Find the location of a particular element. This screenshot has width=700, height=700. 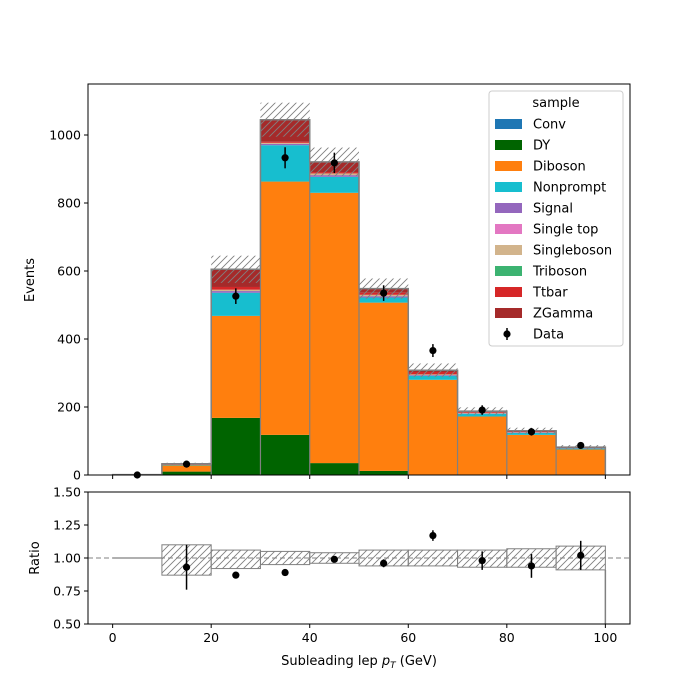

bar-ttbar is located at coordinates (285, 142).